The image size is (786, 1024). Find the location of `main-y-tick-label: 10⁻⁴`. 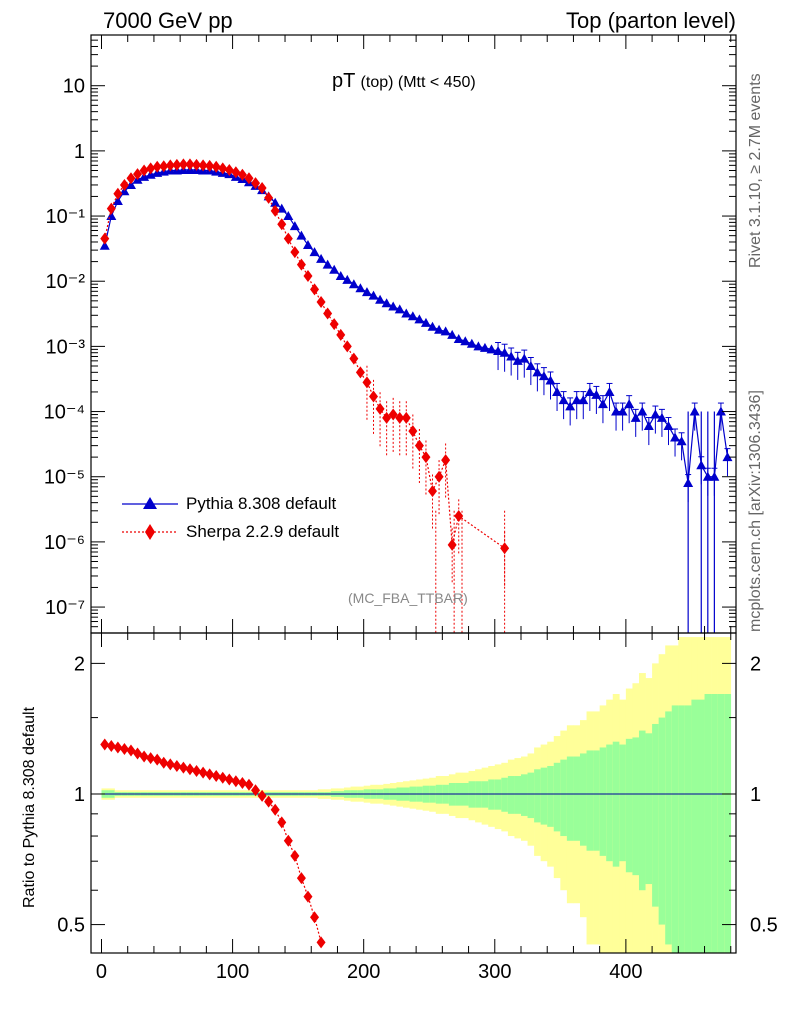

main-y-tick-label: 10⁻⁴ is located at coordinates (64, 413).